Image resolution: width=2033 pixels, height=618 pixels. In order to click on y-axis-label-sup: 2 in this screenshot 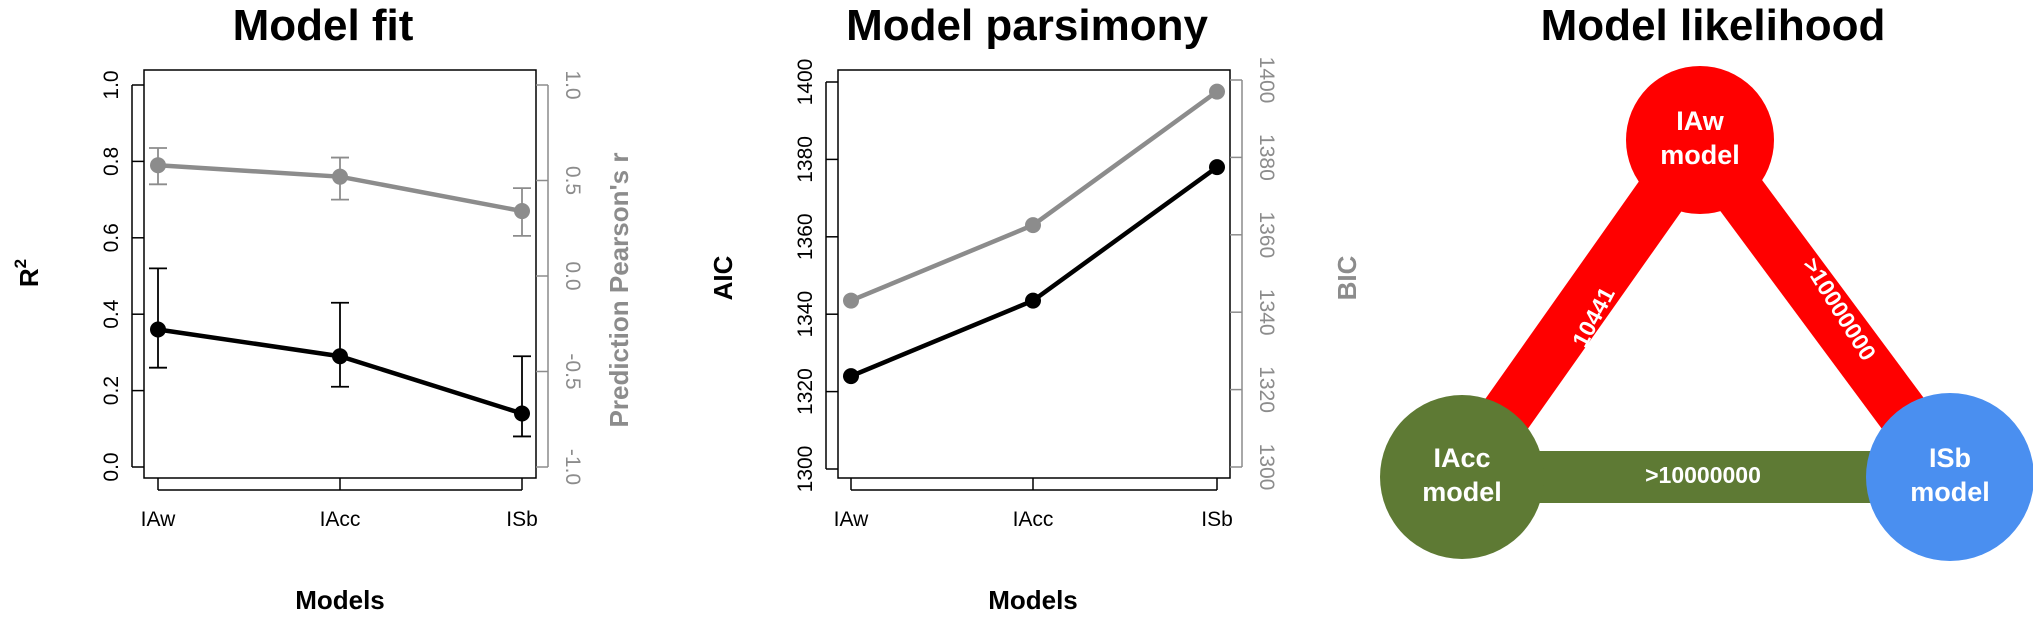, I will do `click(20, 263)`.